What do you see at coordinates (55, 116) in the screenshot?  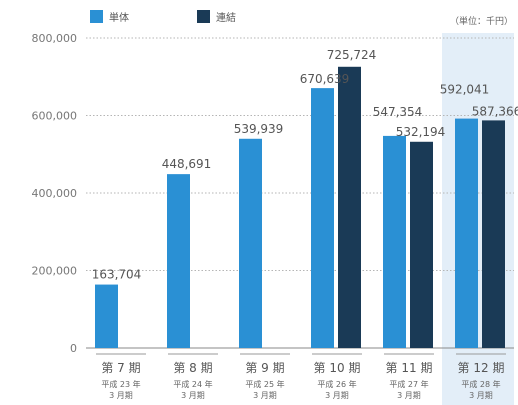 I see `y-tick-label: 600,000` at bounding box center [55, 116].